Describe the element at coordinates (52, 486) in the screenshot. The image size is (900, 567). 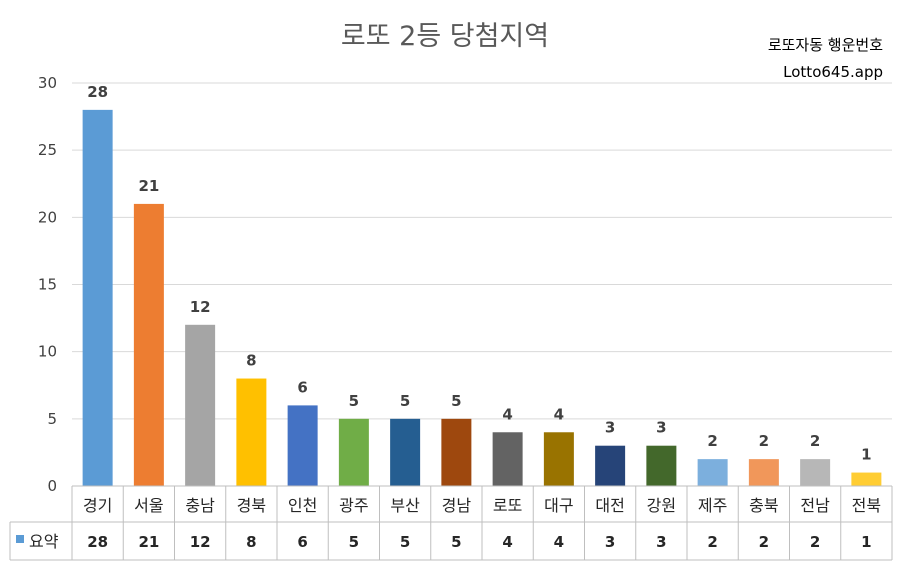
I see `y-tick-label: 0` at that location.